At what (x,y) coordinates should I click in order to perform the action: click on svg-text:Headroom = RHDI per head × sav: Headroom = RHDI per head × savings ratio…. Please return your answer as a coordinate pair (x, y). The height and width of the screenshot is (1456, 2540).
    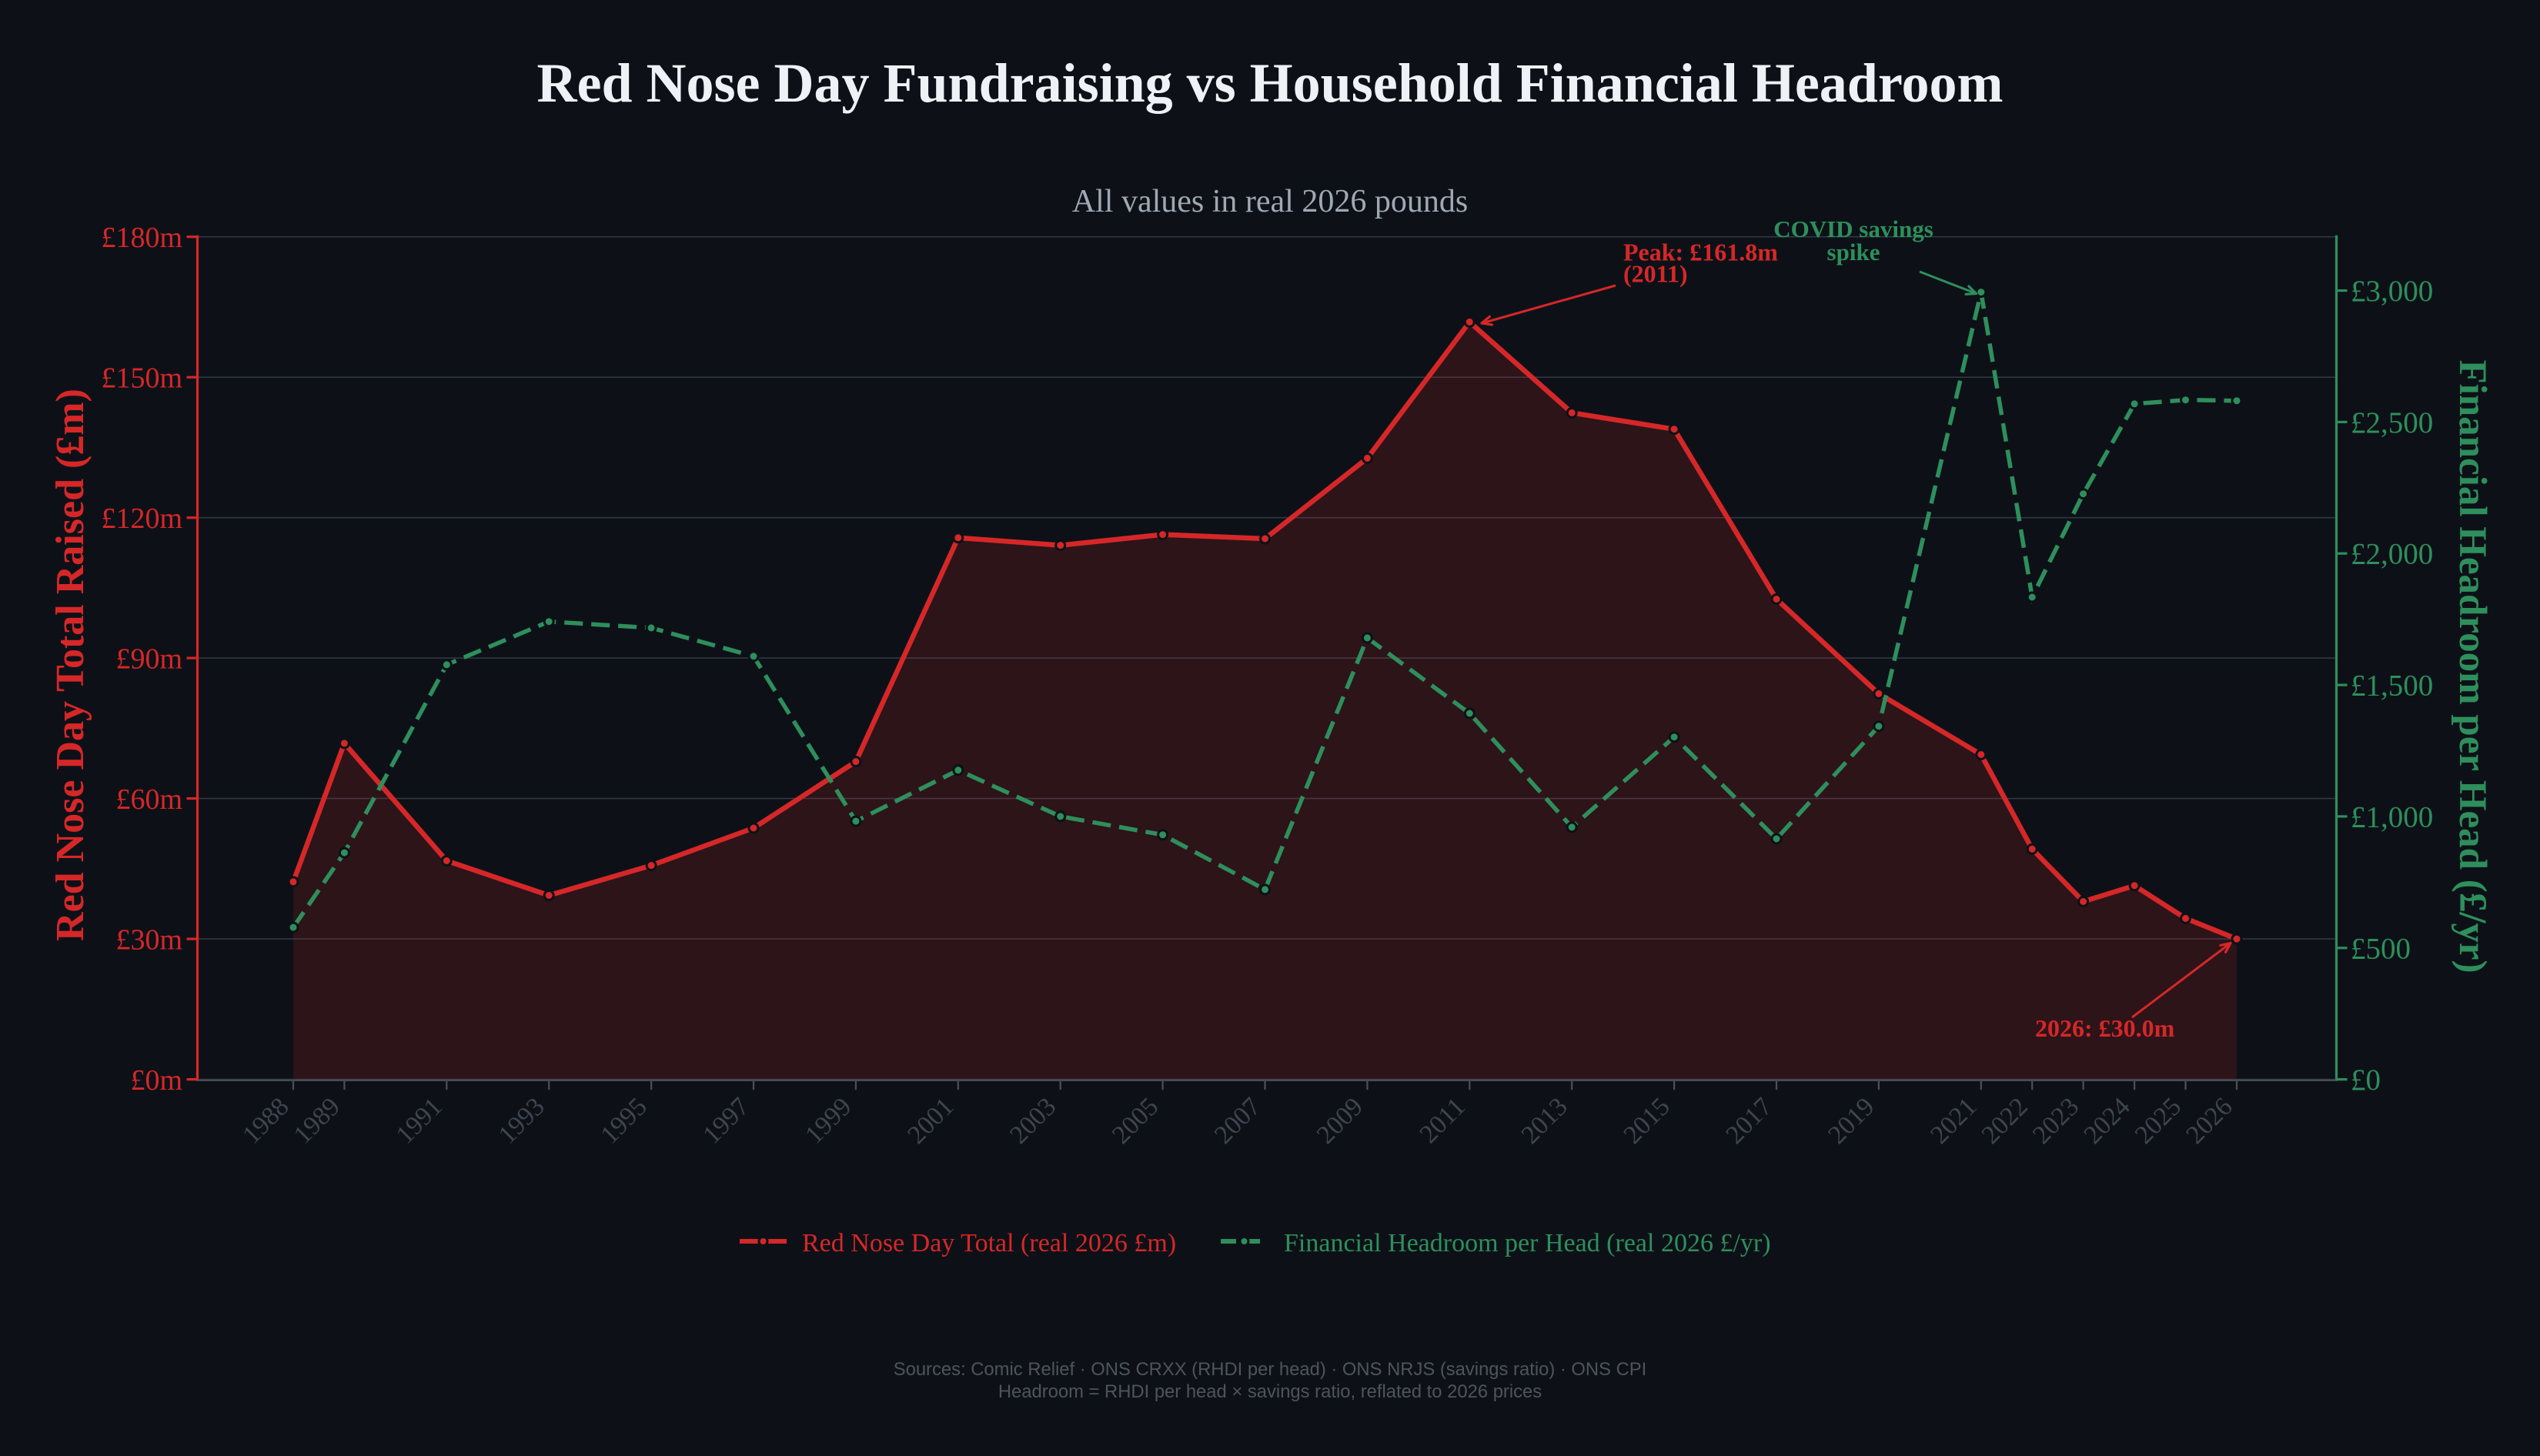
    Looking at the image, I should click on (1270, 1392).